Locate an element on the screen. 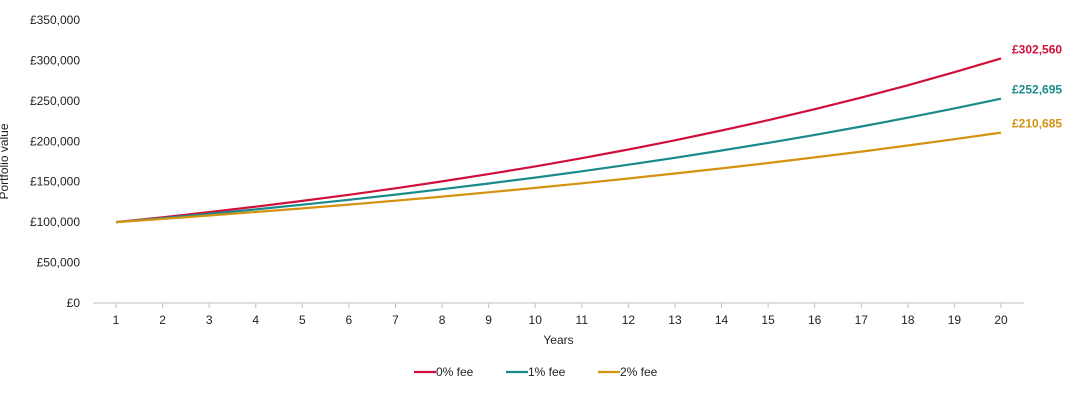 Image resolution: width=1073 pixels, height=410 pixels. y-tick-label: £300,000 is located at coordinates (55, 60).